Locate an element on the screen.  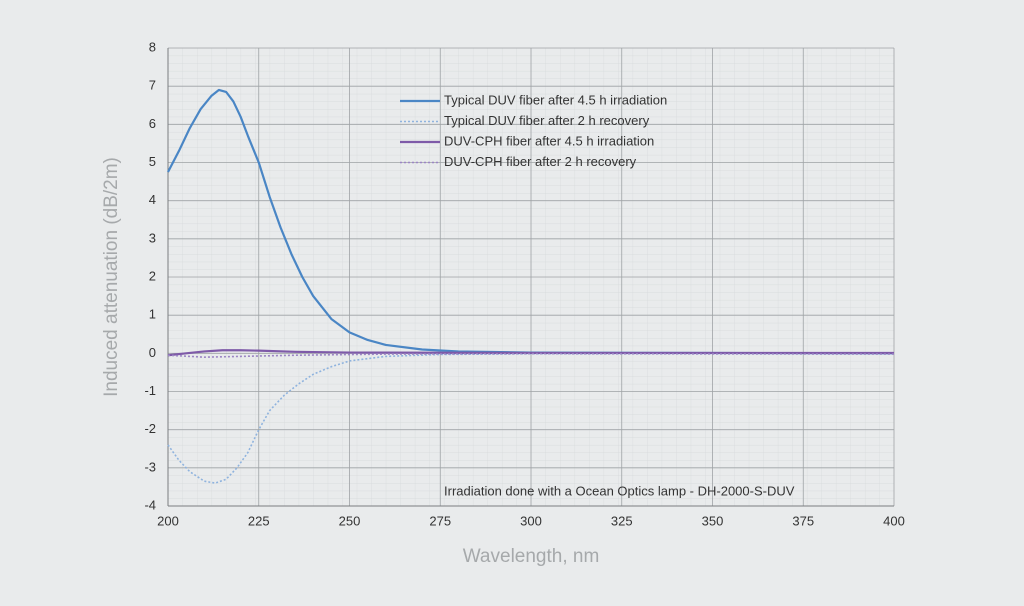
y-tick-label: 4 is located at coordinates (152, 199).